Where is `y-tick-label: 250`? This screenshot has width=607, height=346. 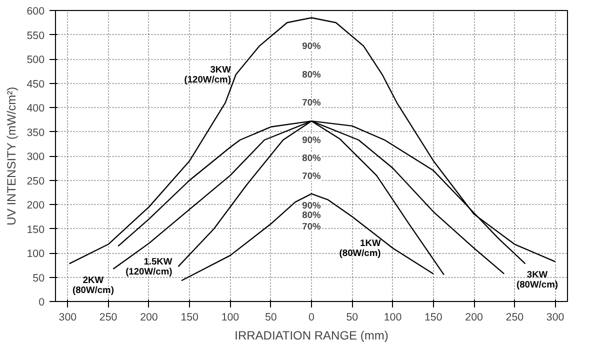
y-tick-label: 250 is located at coordinates (35, 181).